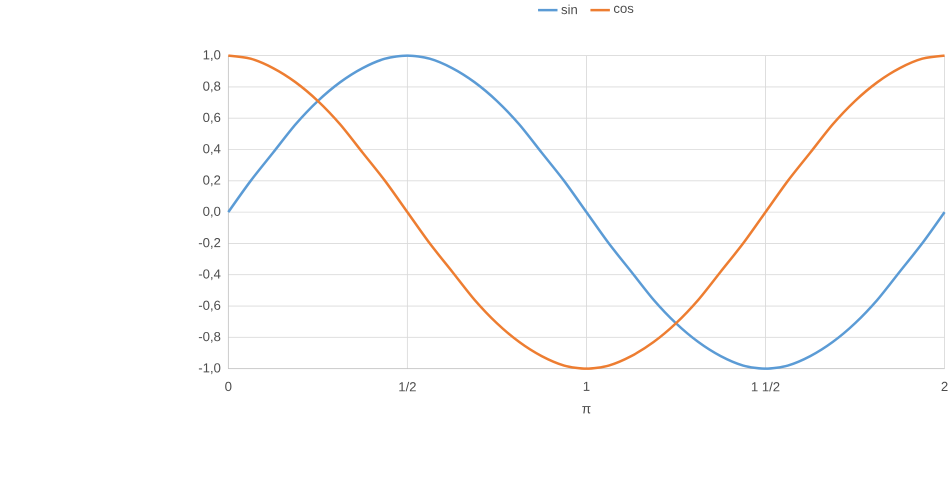 The width and height of the screenshot is (952, 497). What do you see at coordinates (209, 244) in the screenshot?
I see `y-tick-label: -0,2` at bounding box center [209, 244].